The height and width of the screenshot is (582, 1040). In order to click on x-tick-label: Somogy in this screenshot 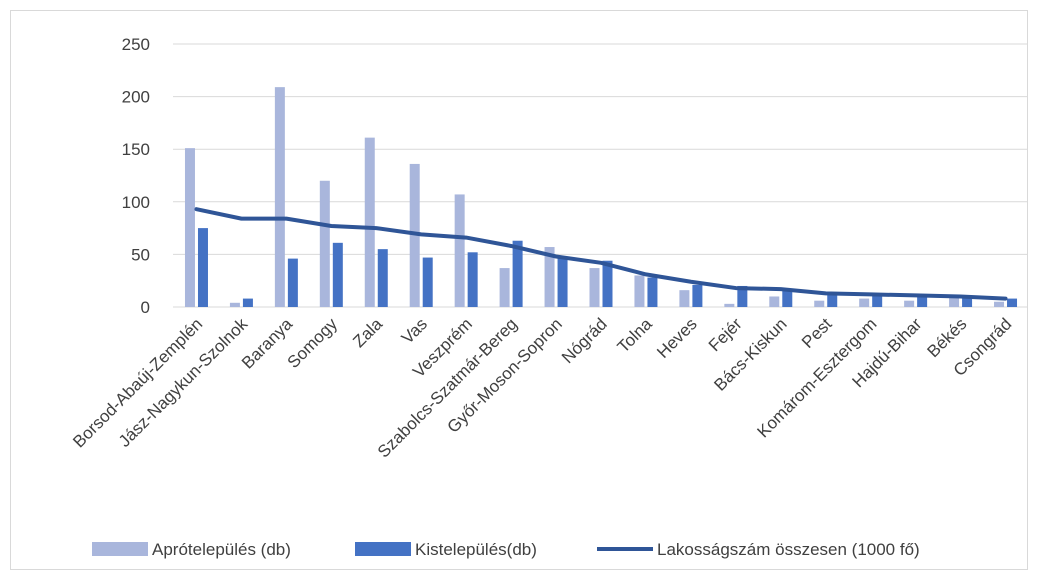, I will do `click(313, 343)`.